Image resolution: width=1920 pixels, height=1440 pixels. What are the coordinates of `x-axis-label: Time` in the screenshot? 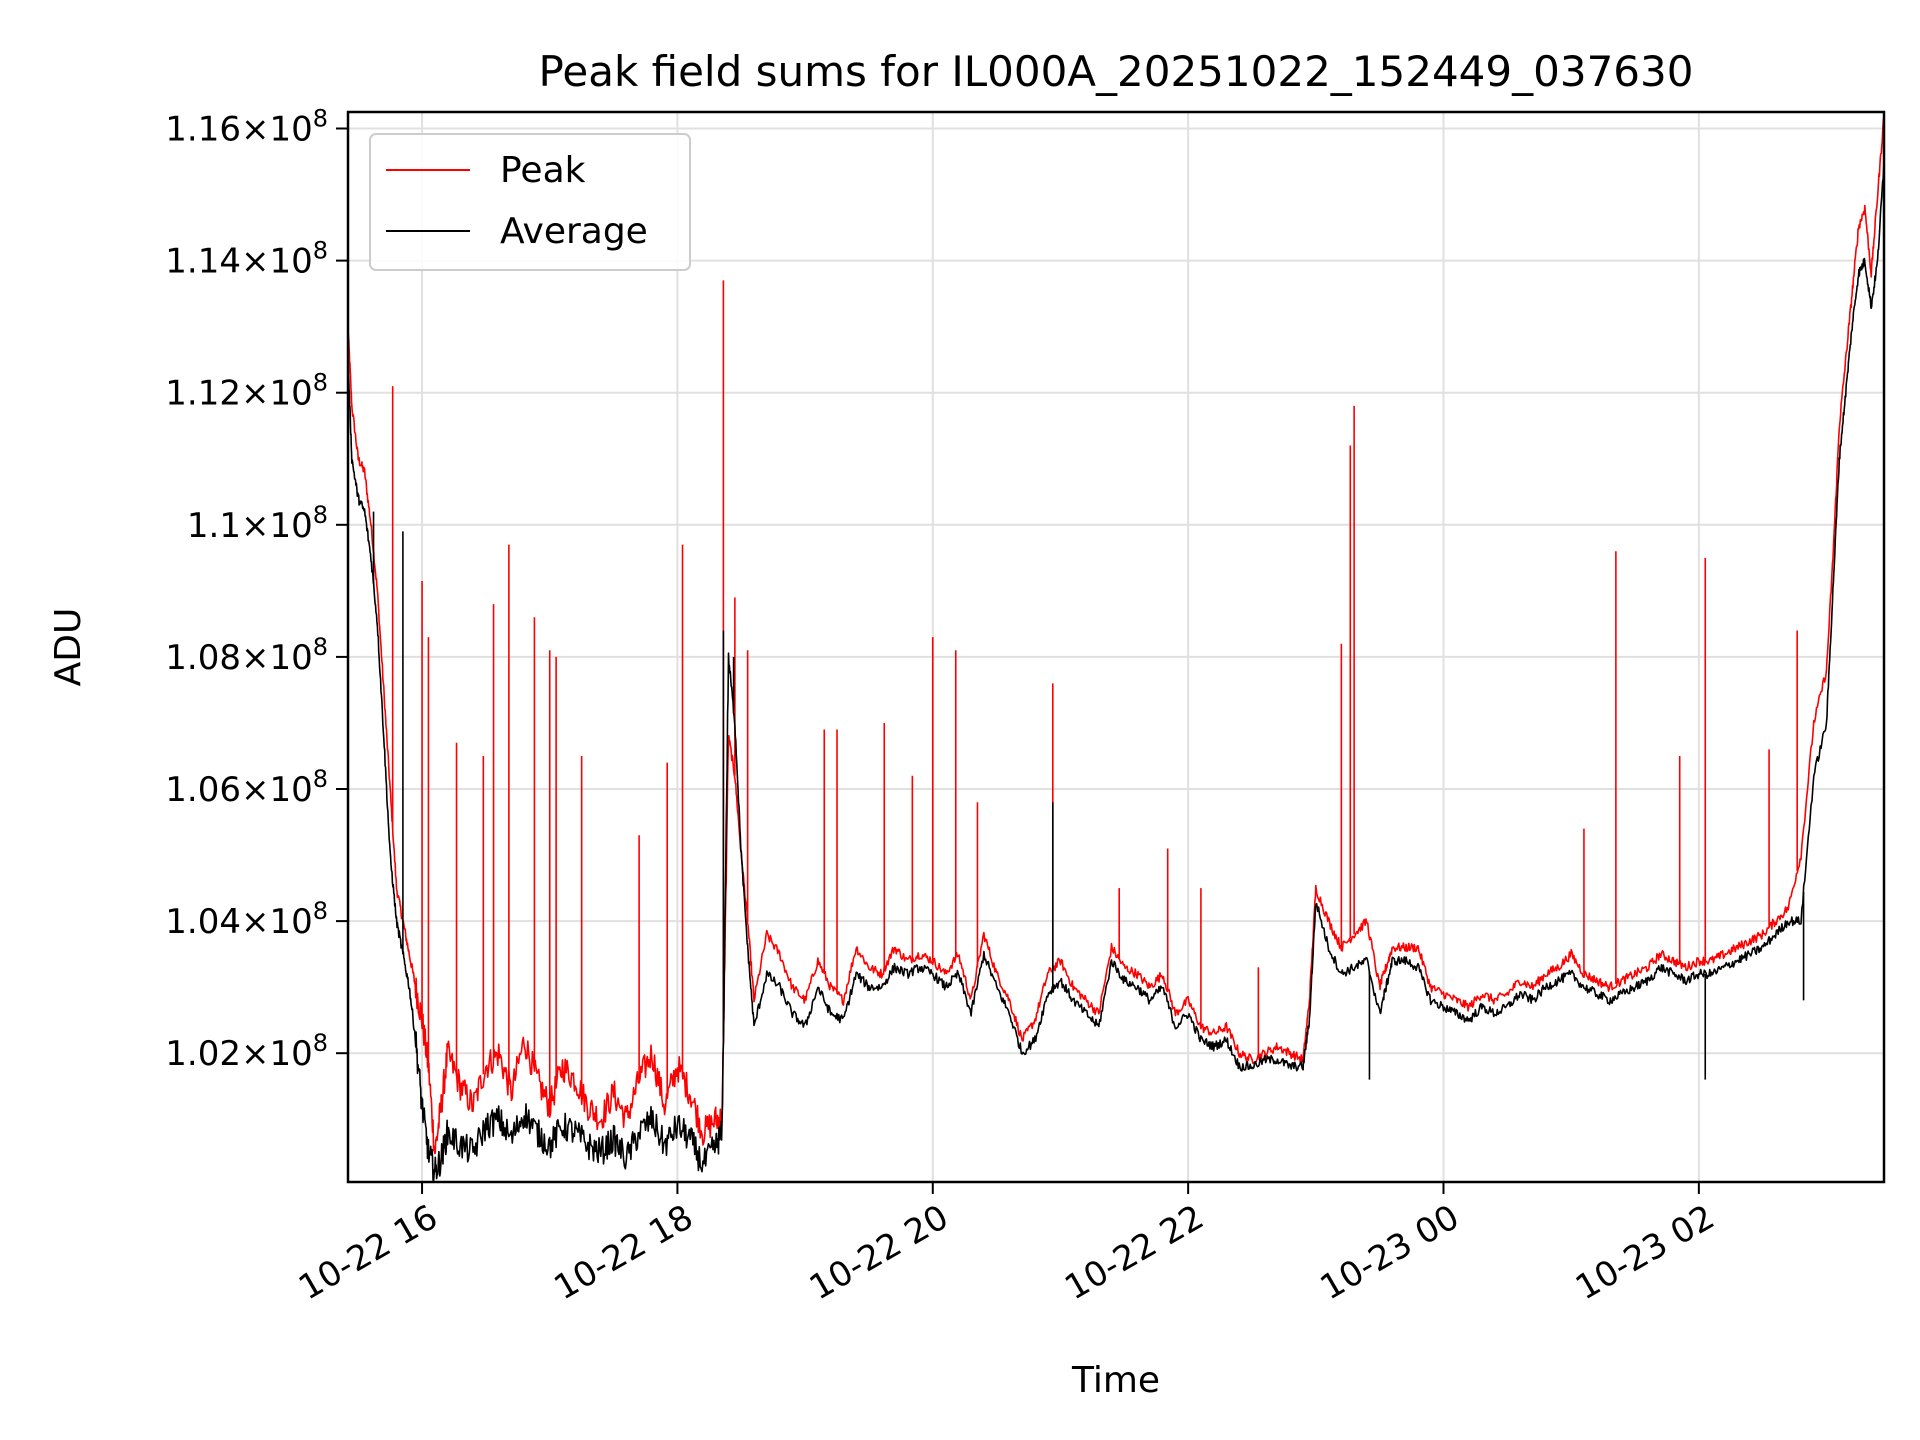 It's located at (1115, 1380).